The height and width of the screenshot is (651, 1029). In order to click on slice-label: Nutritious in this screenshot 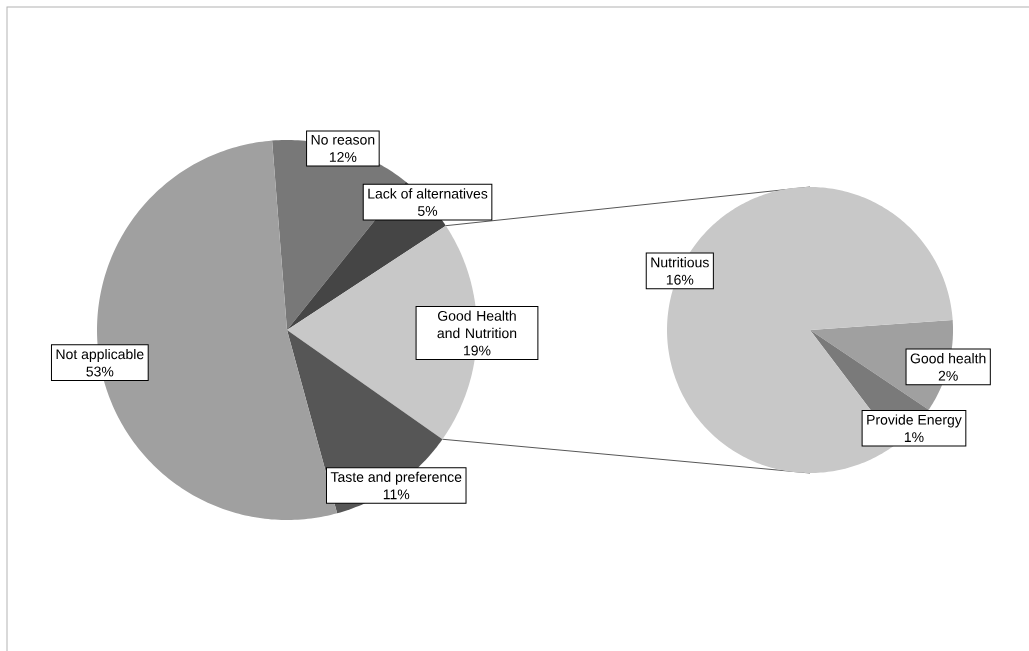, I will do `click(680, 262)`.